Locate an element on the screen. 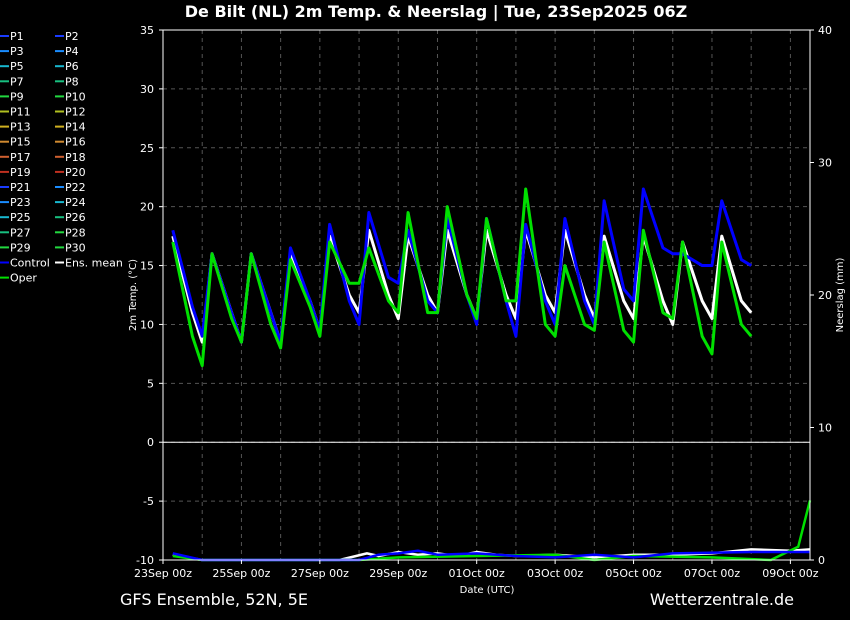  legend-entry: P29 is located at coordinates (20, 247).